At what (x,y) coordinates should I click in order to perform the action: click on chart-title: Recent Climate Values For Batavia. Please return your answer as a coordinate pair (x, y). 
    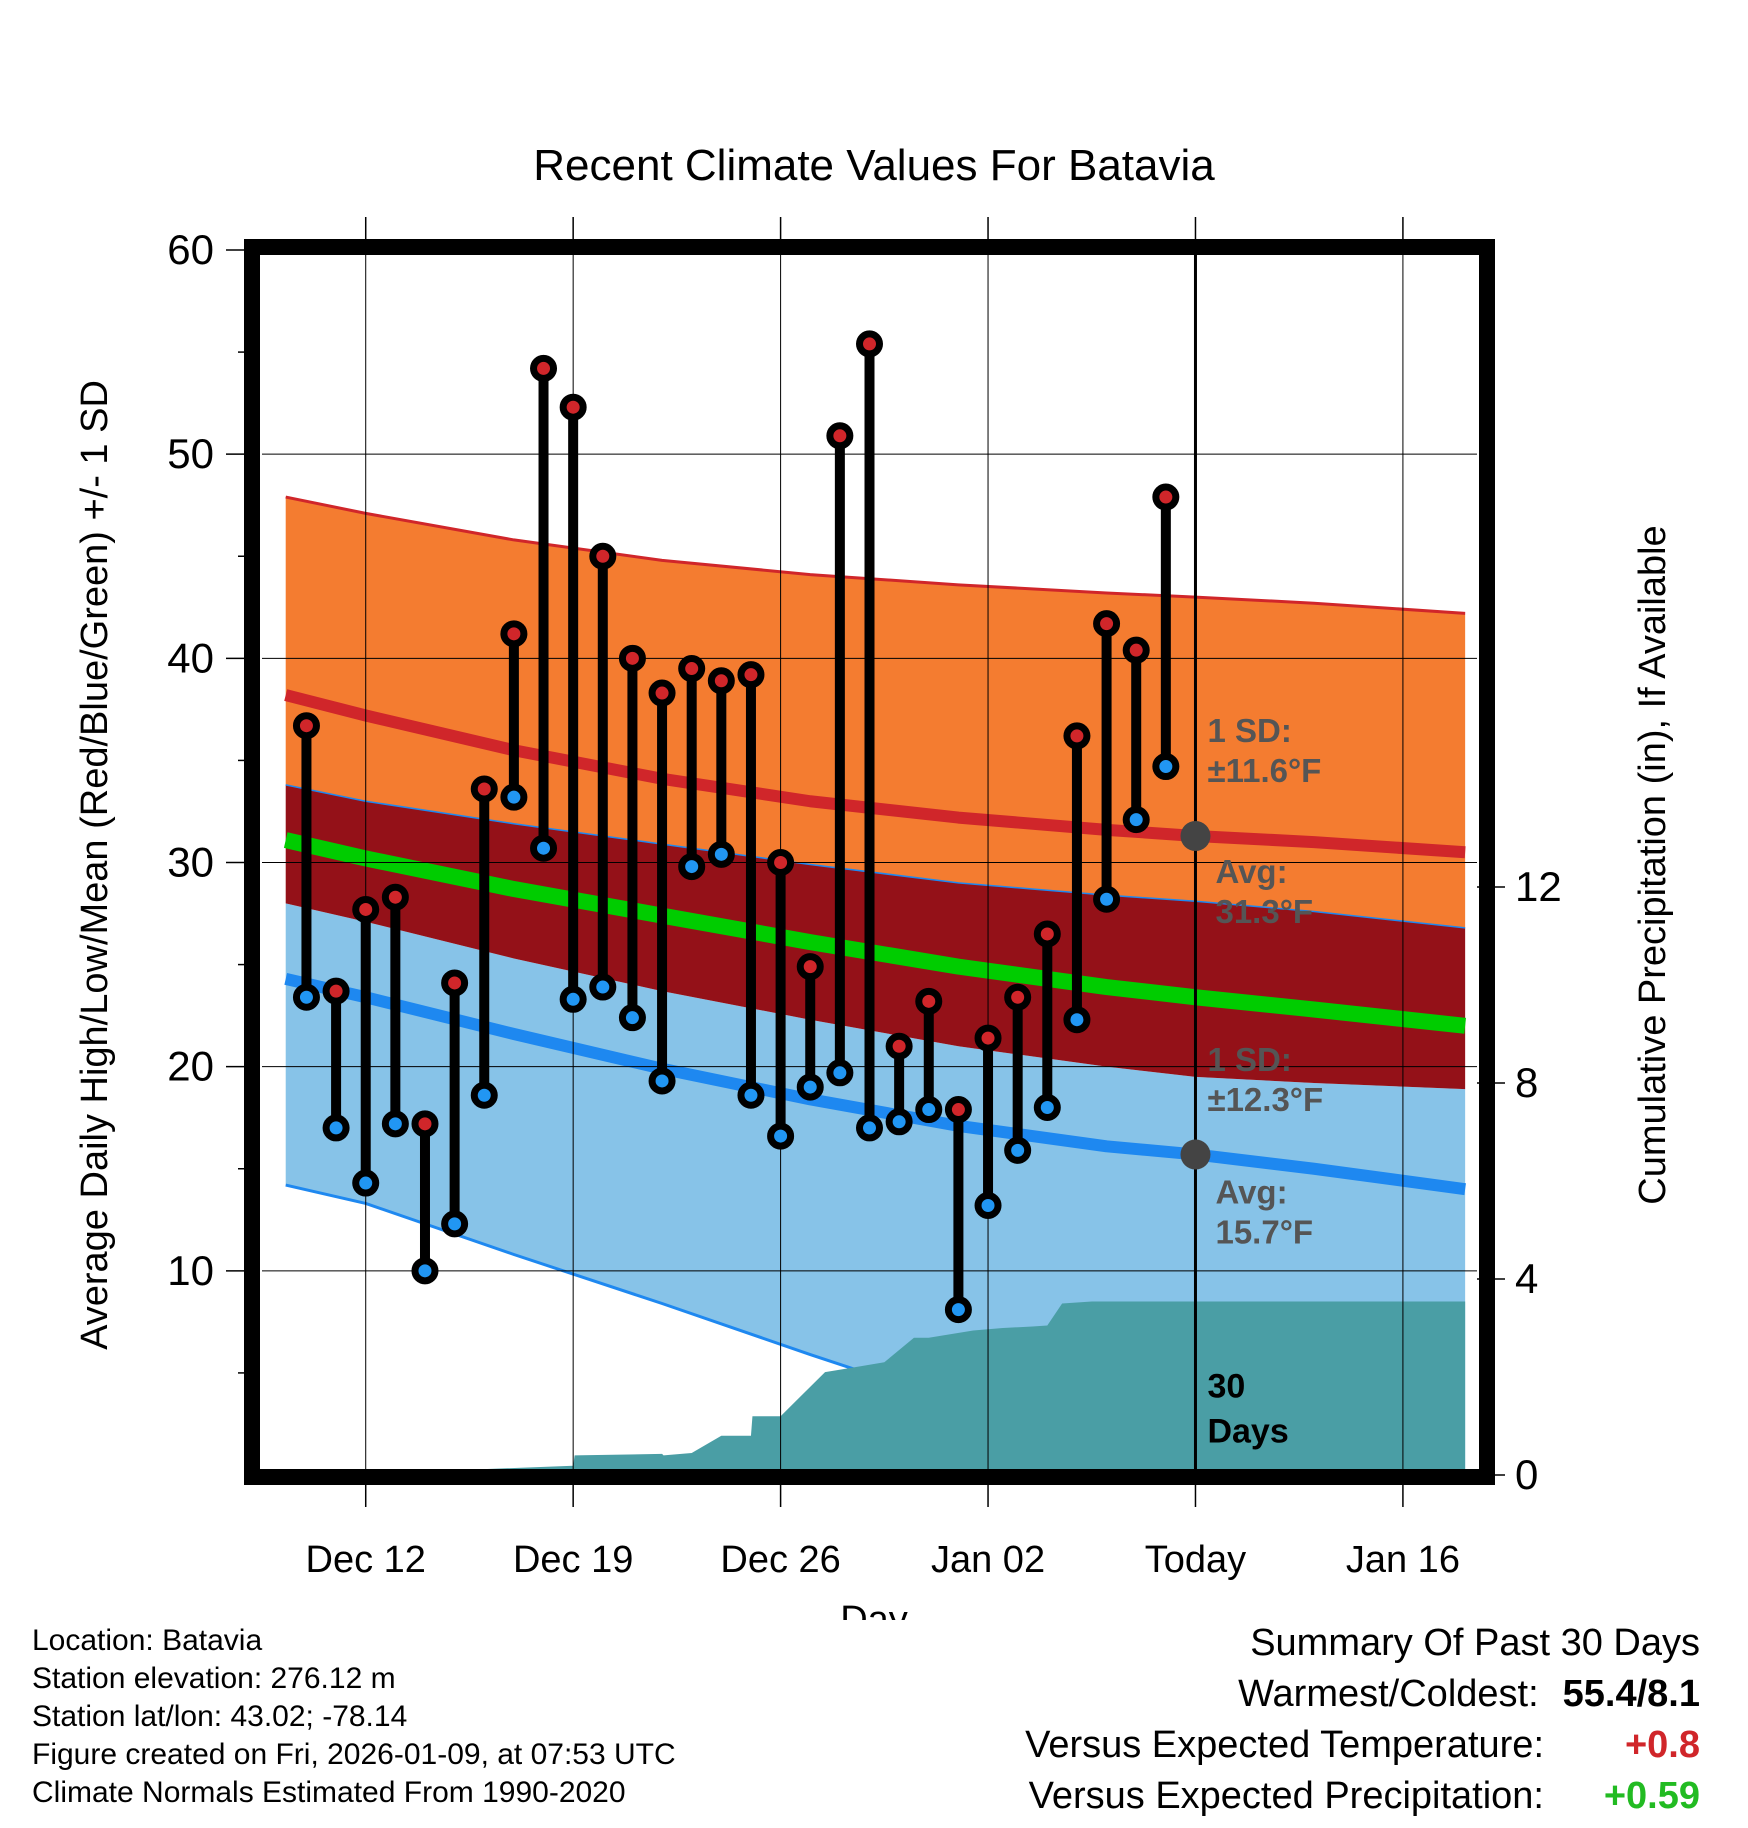
    Looking at the image, I should click on (874, 165).